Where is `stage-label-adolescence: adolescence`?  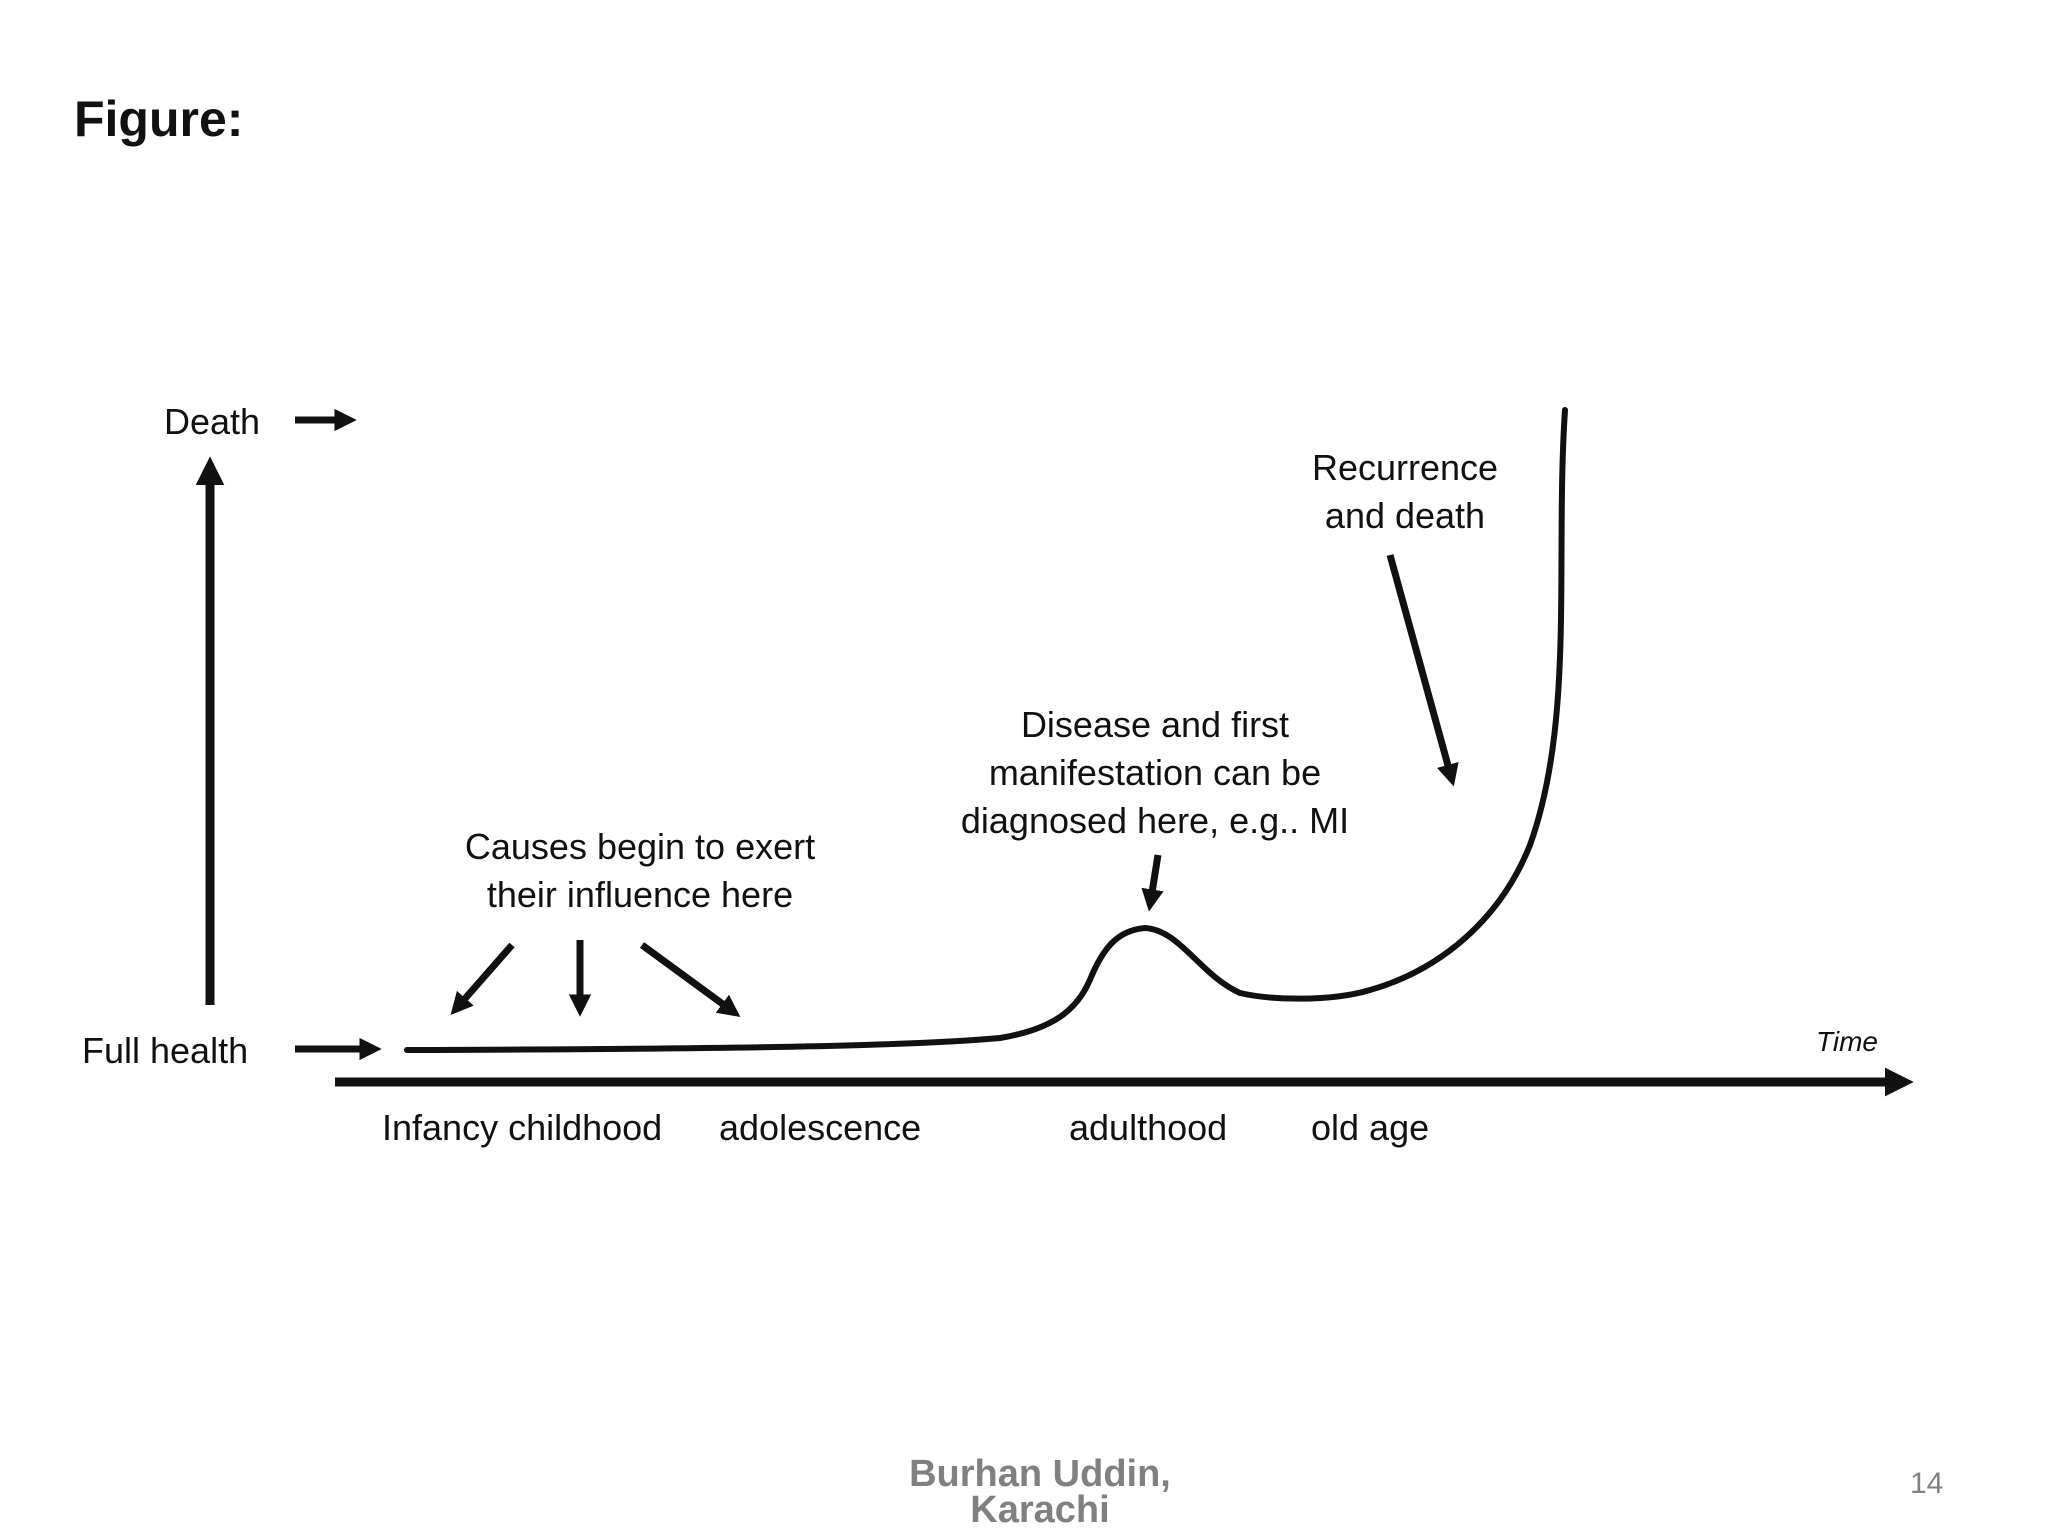 stage-label-adolescence: adolescence is located at coordinates (820, 1127).